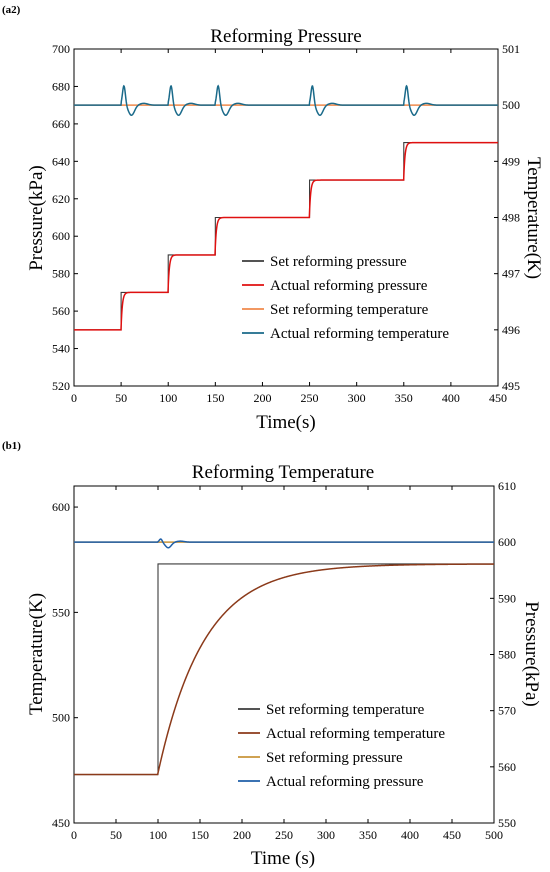 This screenshot has height=872, width=550. I want to click on y-tick-label-right: 570, so click(507, 711).